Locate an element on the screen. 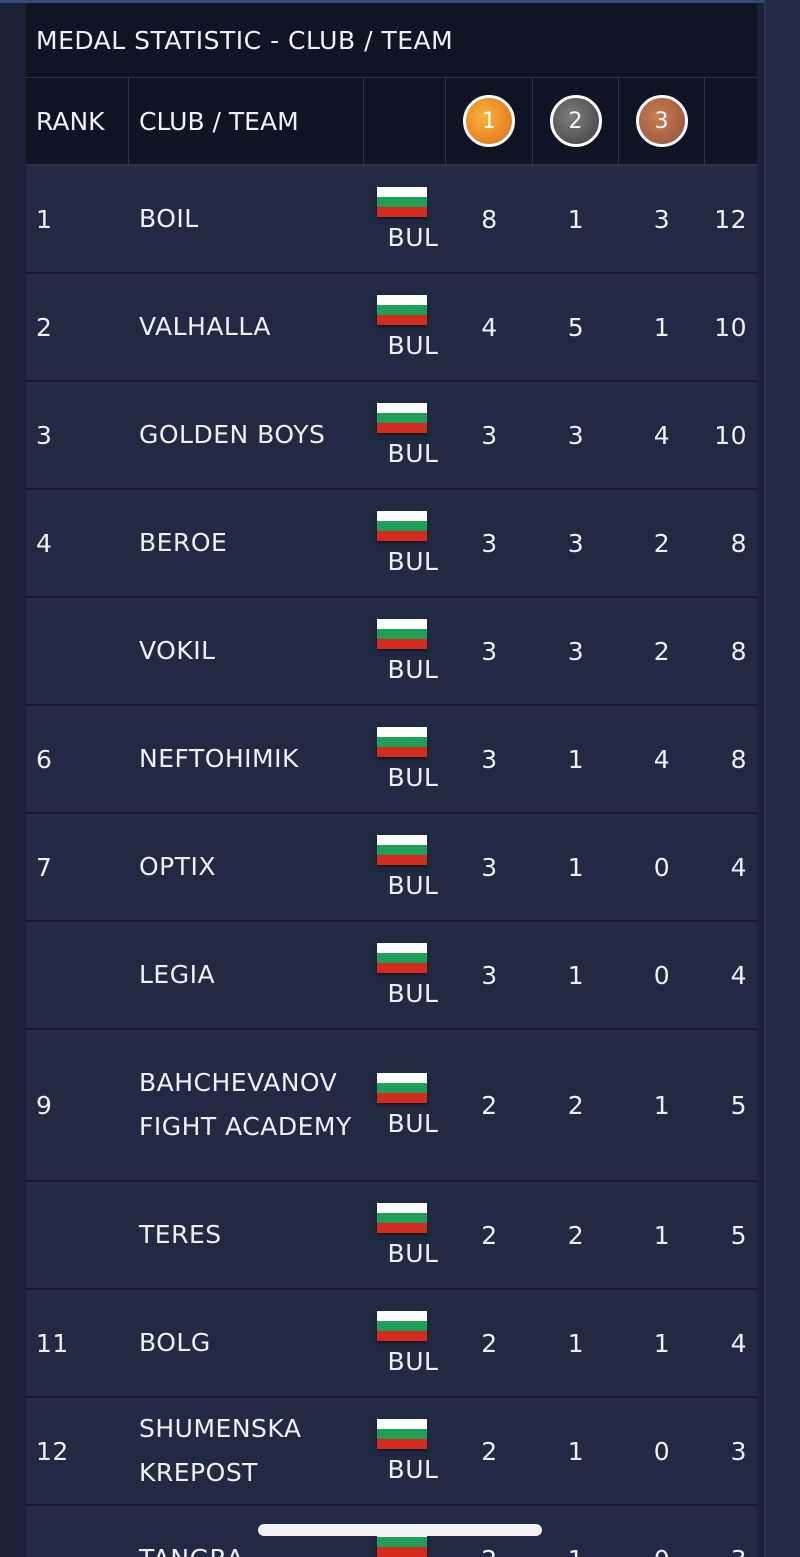 The height and width of the screenshot is (1557, 800). club-name: BOIL is located at coordinates (169, 218).